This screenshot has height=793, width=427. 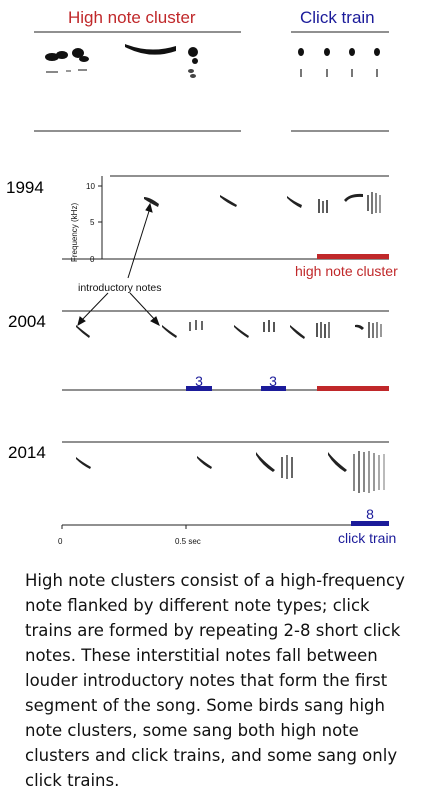 What do you see at coordinates (92, 222) in the screenshot?
I see `y-tick-5: 5` at bounding box center [92, 222].